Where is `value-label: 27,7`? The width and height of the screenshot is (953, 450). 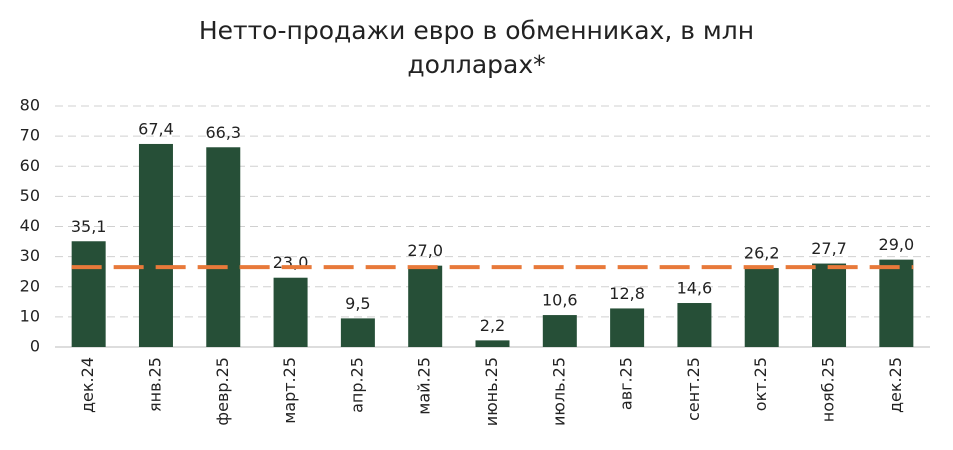
value-label: 27,7 is located at coordinates (829, 248).